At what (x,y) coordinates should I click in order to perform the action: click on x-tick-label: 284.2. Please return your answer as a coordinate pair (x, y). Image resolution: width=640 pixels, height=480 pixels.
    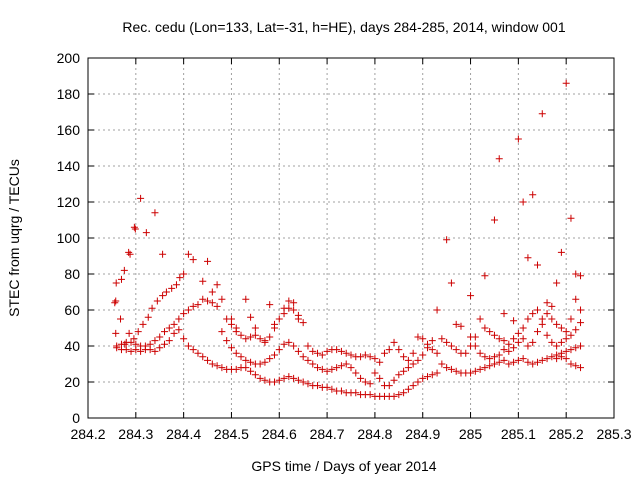
    Looking at the image, I should click on (87, 434).